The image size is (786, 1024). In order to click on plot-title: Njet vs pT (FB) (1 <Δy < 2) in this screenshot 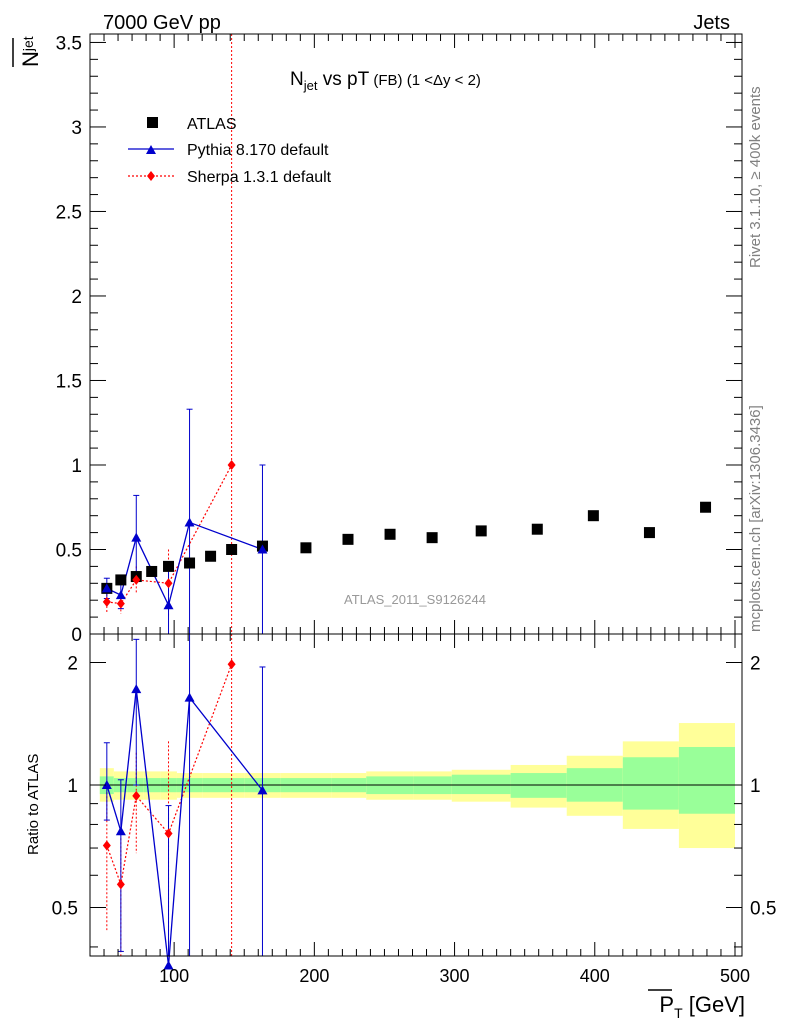, I will do `click(385, 81)`.